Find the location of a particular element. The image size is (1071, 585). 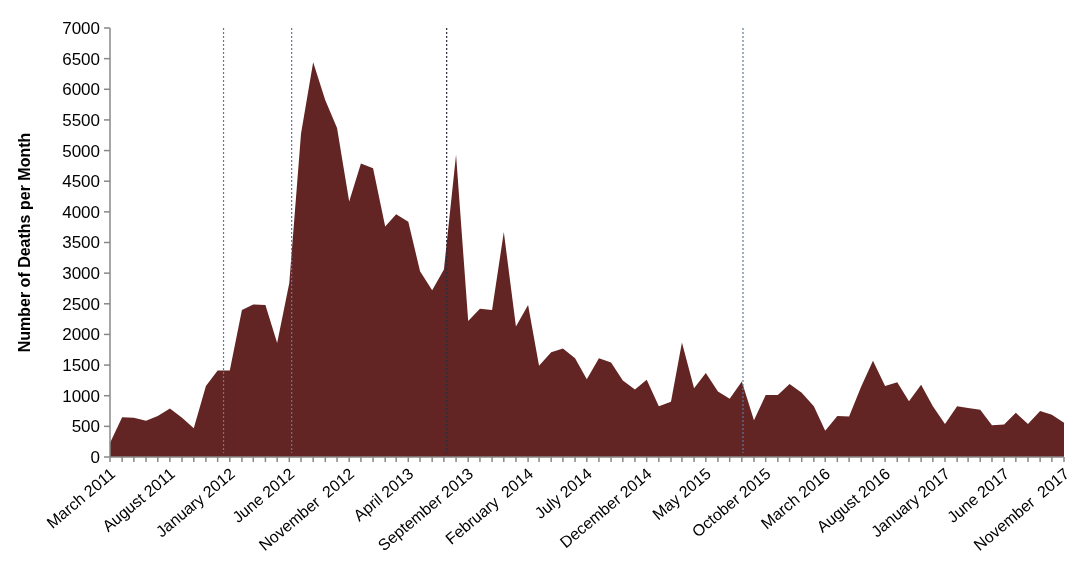

y-tick-label: 500 is located at coordinates (85, 427).